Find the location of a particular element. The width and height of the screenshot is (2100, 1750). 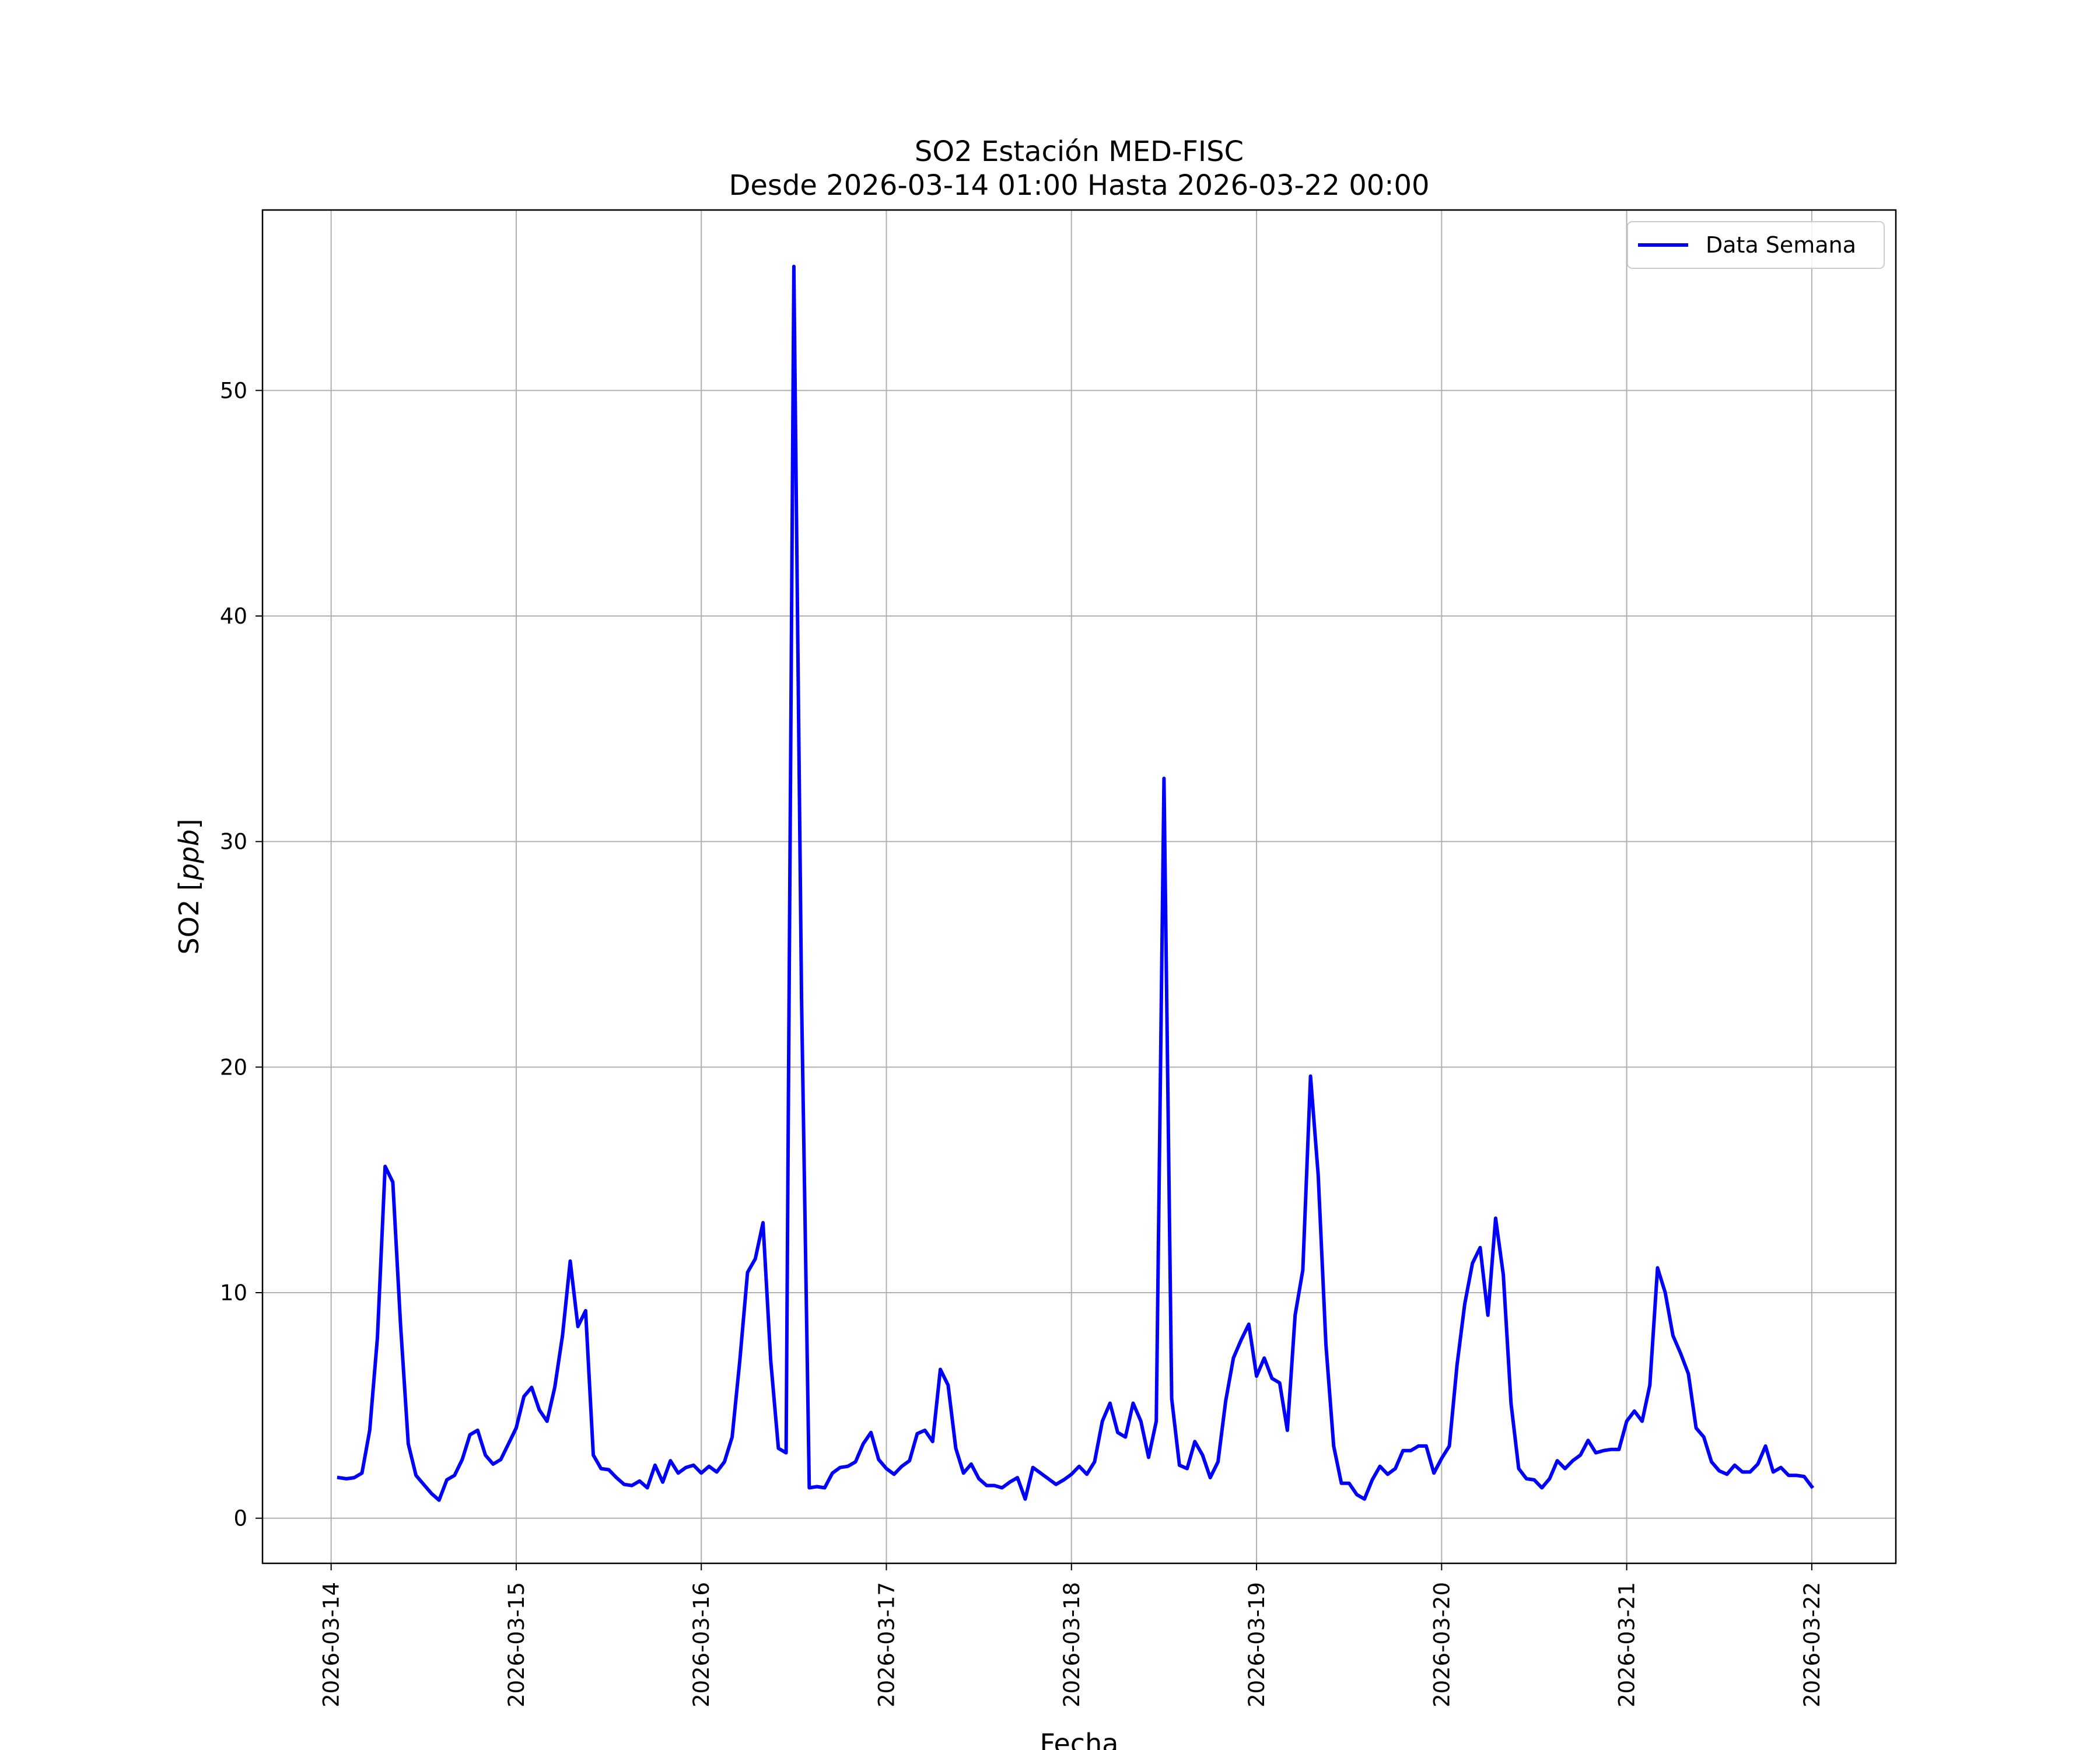

x-tick-label: 2026-03-20 is located at coordinates (1441, 1644).